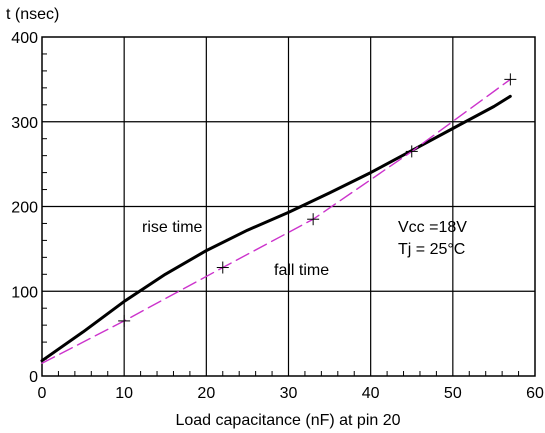 The height and width of the screenshot is (433, 545). What do you see at coordinates (172, 227) in the screenshot?
I see `rise-time-label: rise time` at bounding box center [172, 227].